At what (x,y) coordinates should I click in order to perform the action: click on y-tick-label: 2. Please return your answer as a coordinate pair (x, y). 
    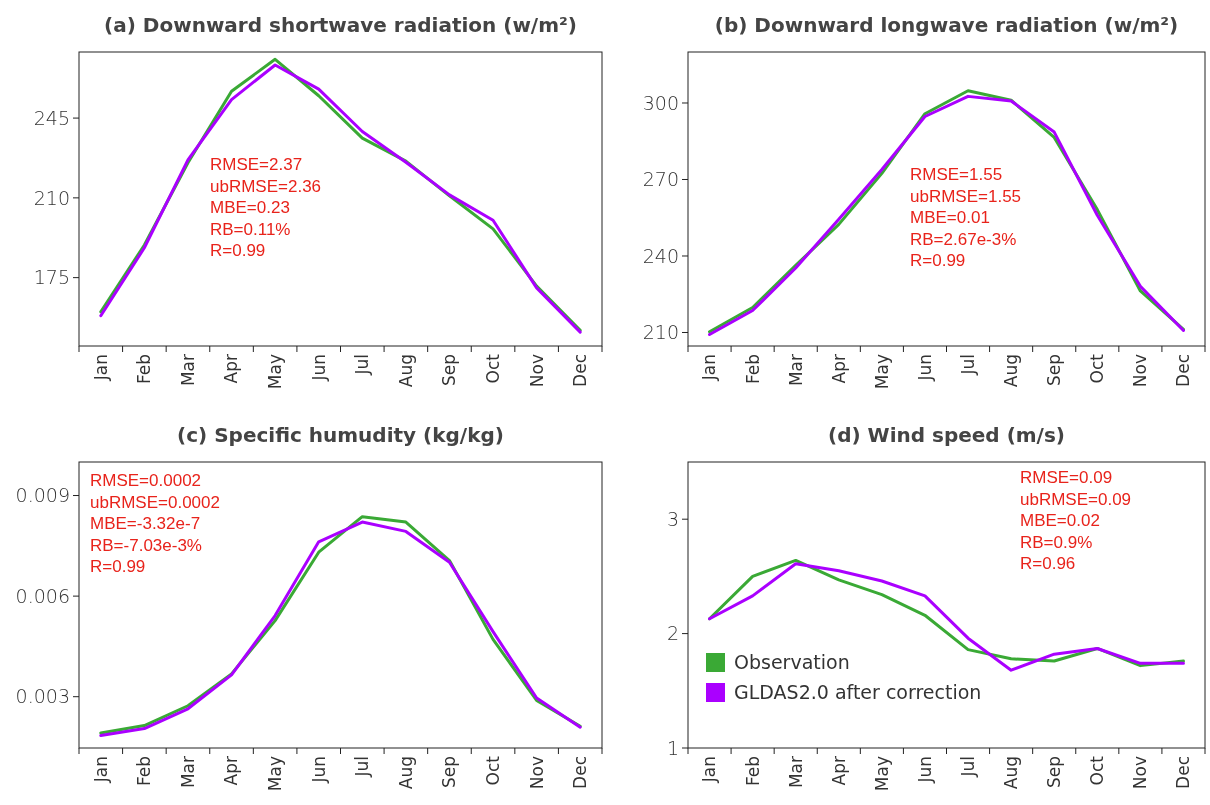
    Looking at the image, I should click on (672, 633).